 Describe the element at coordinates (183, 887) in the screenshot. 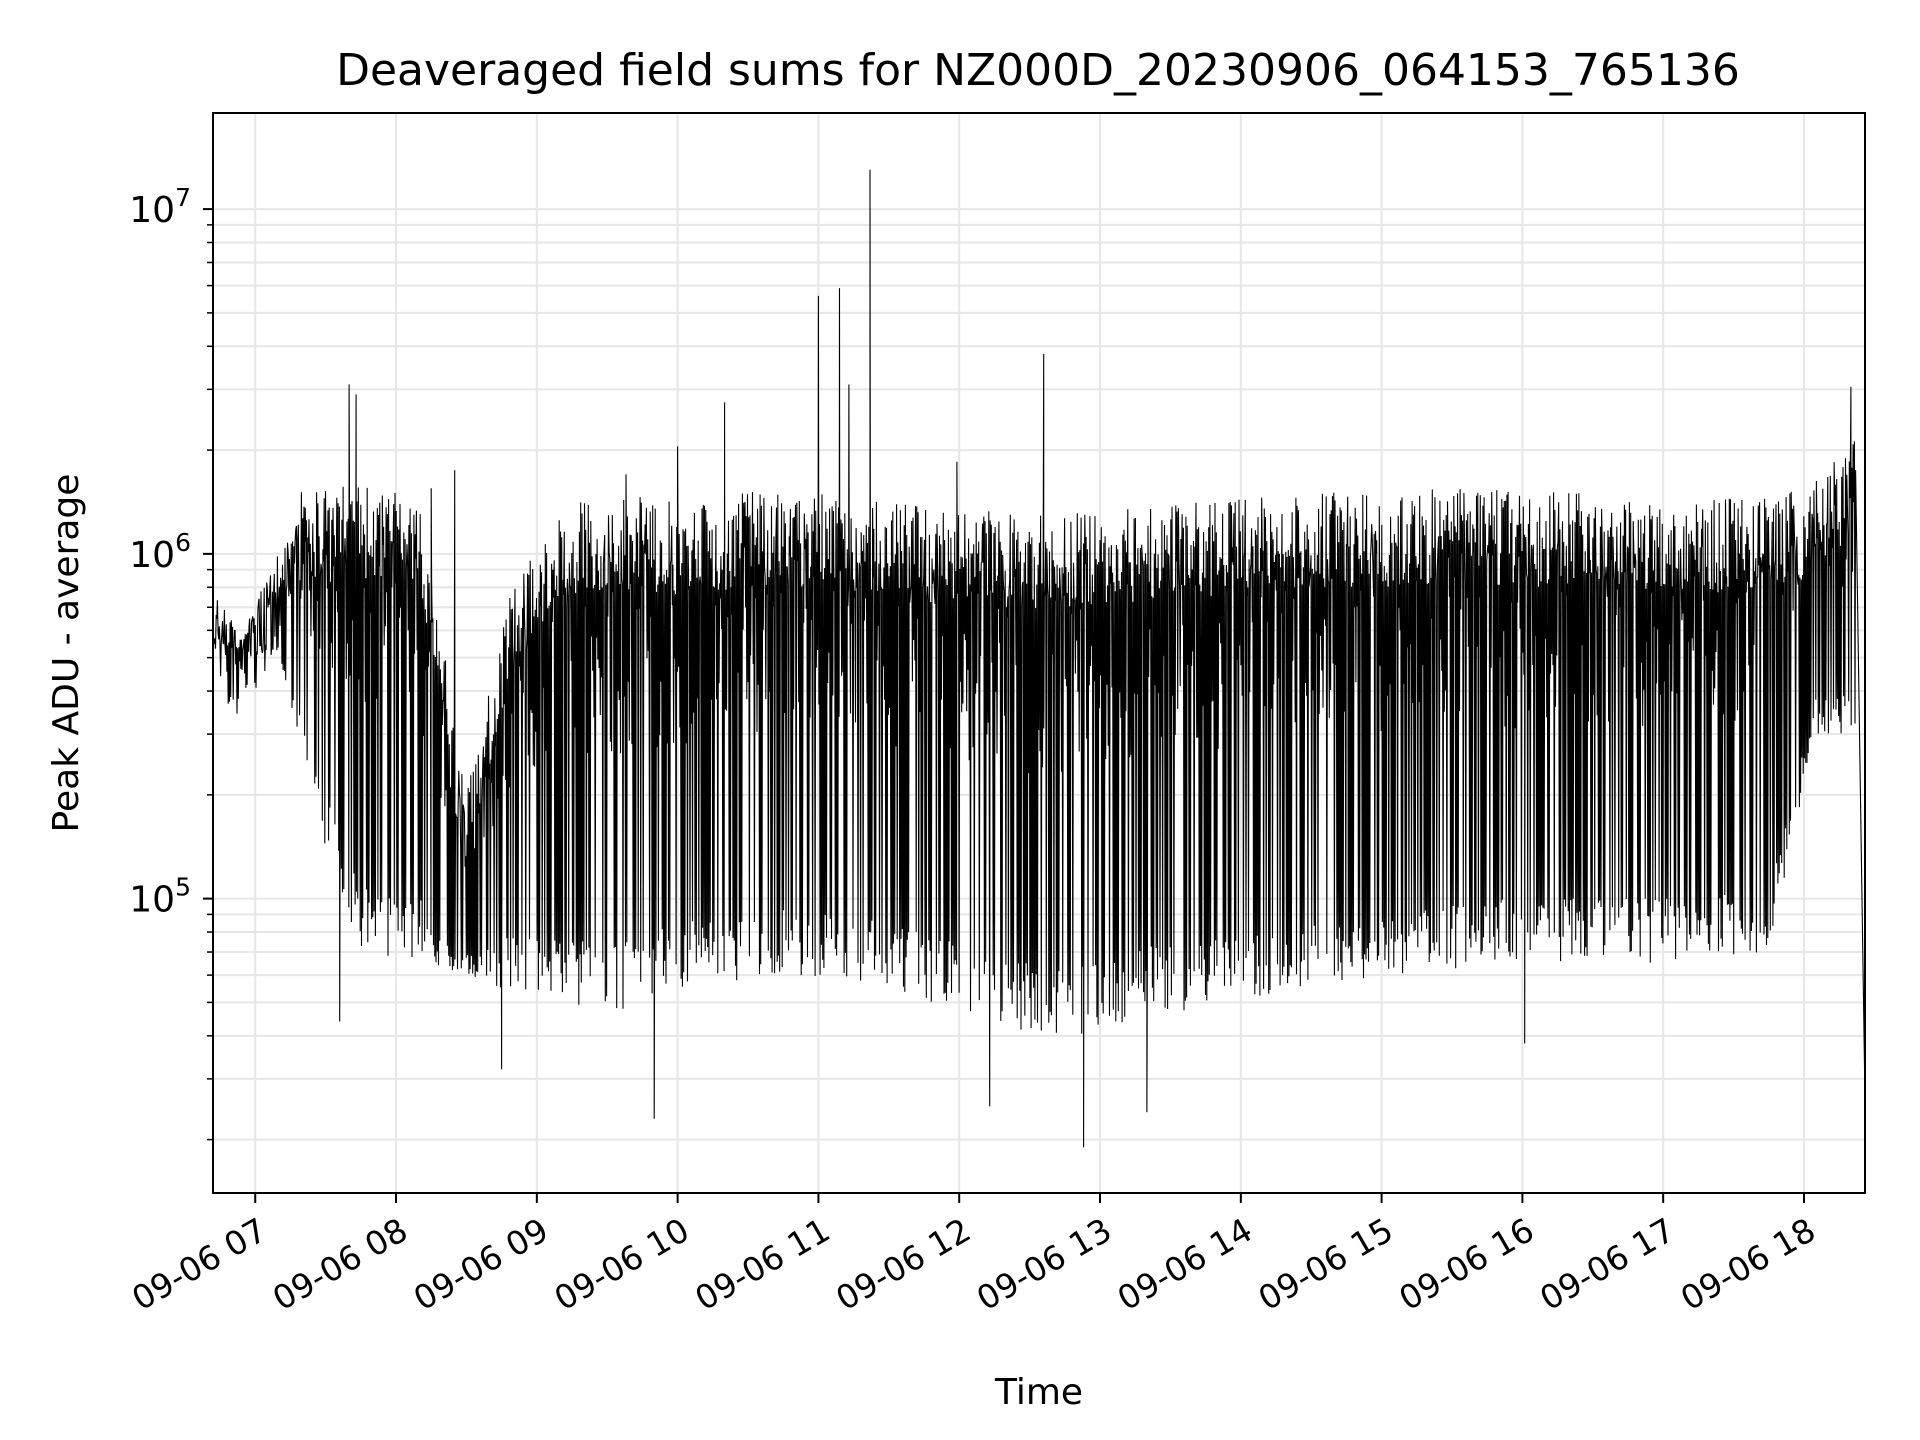

I see `y-tick-exponent: 5` at that location.